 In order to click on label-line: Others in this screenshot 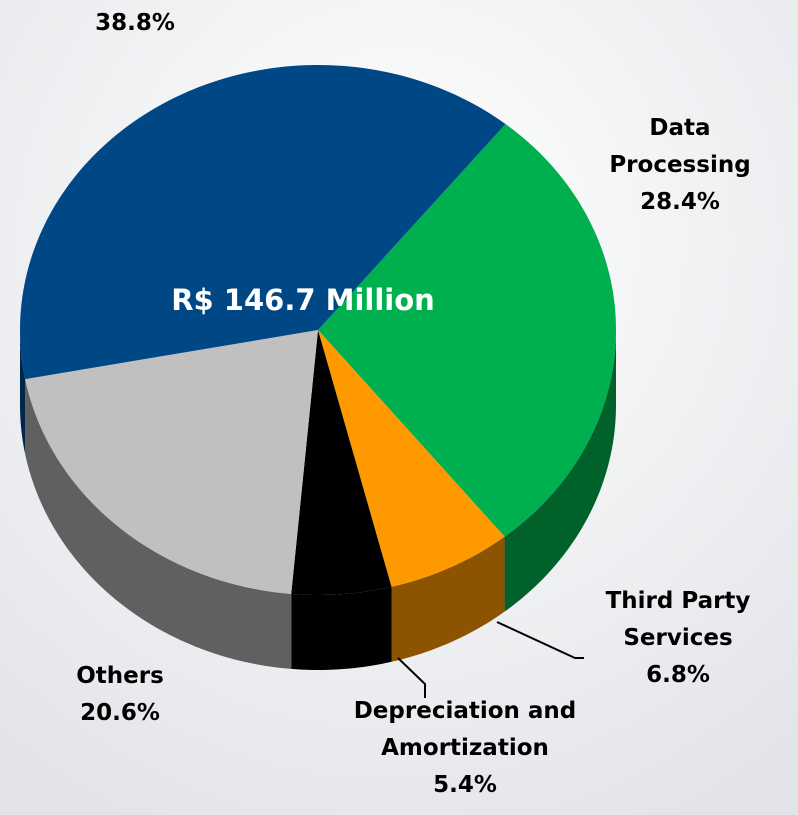, I will do `click(120, 676)`.